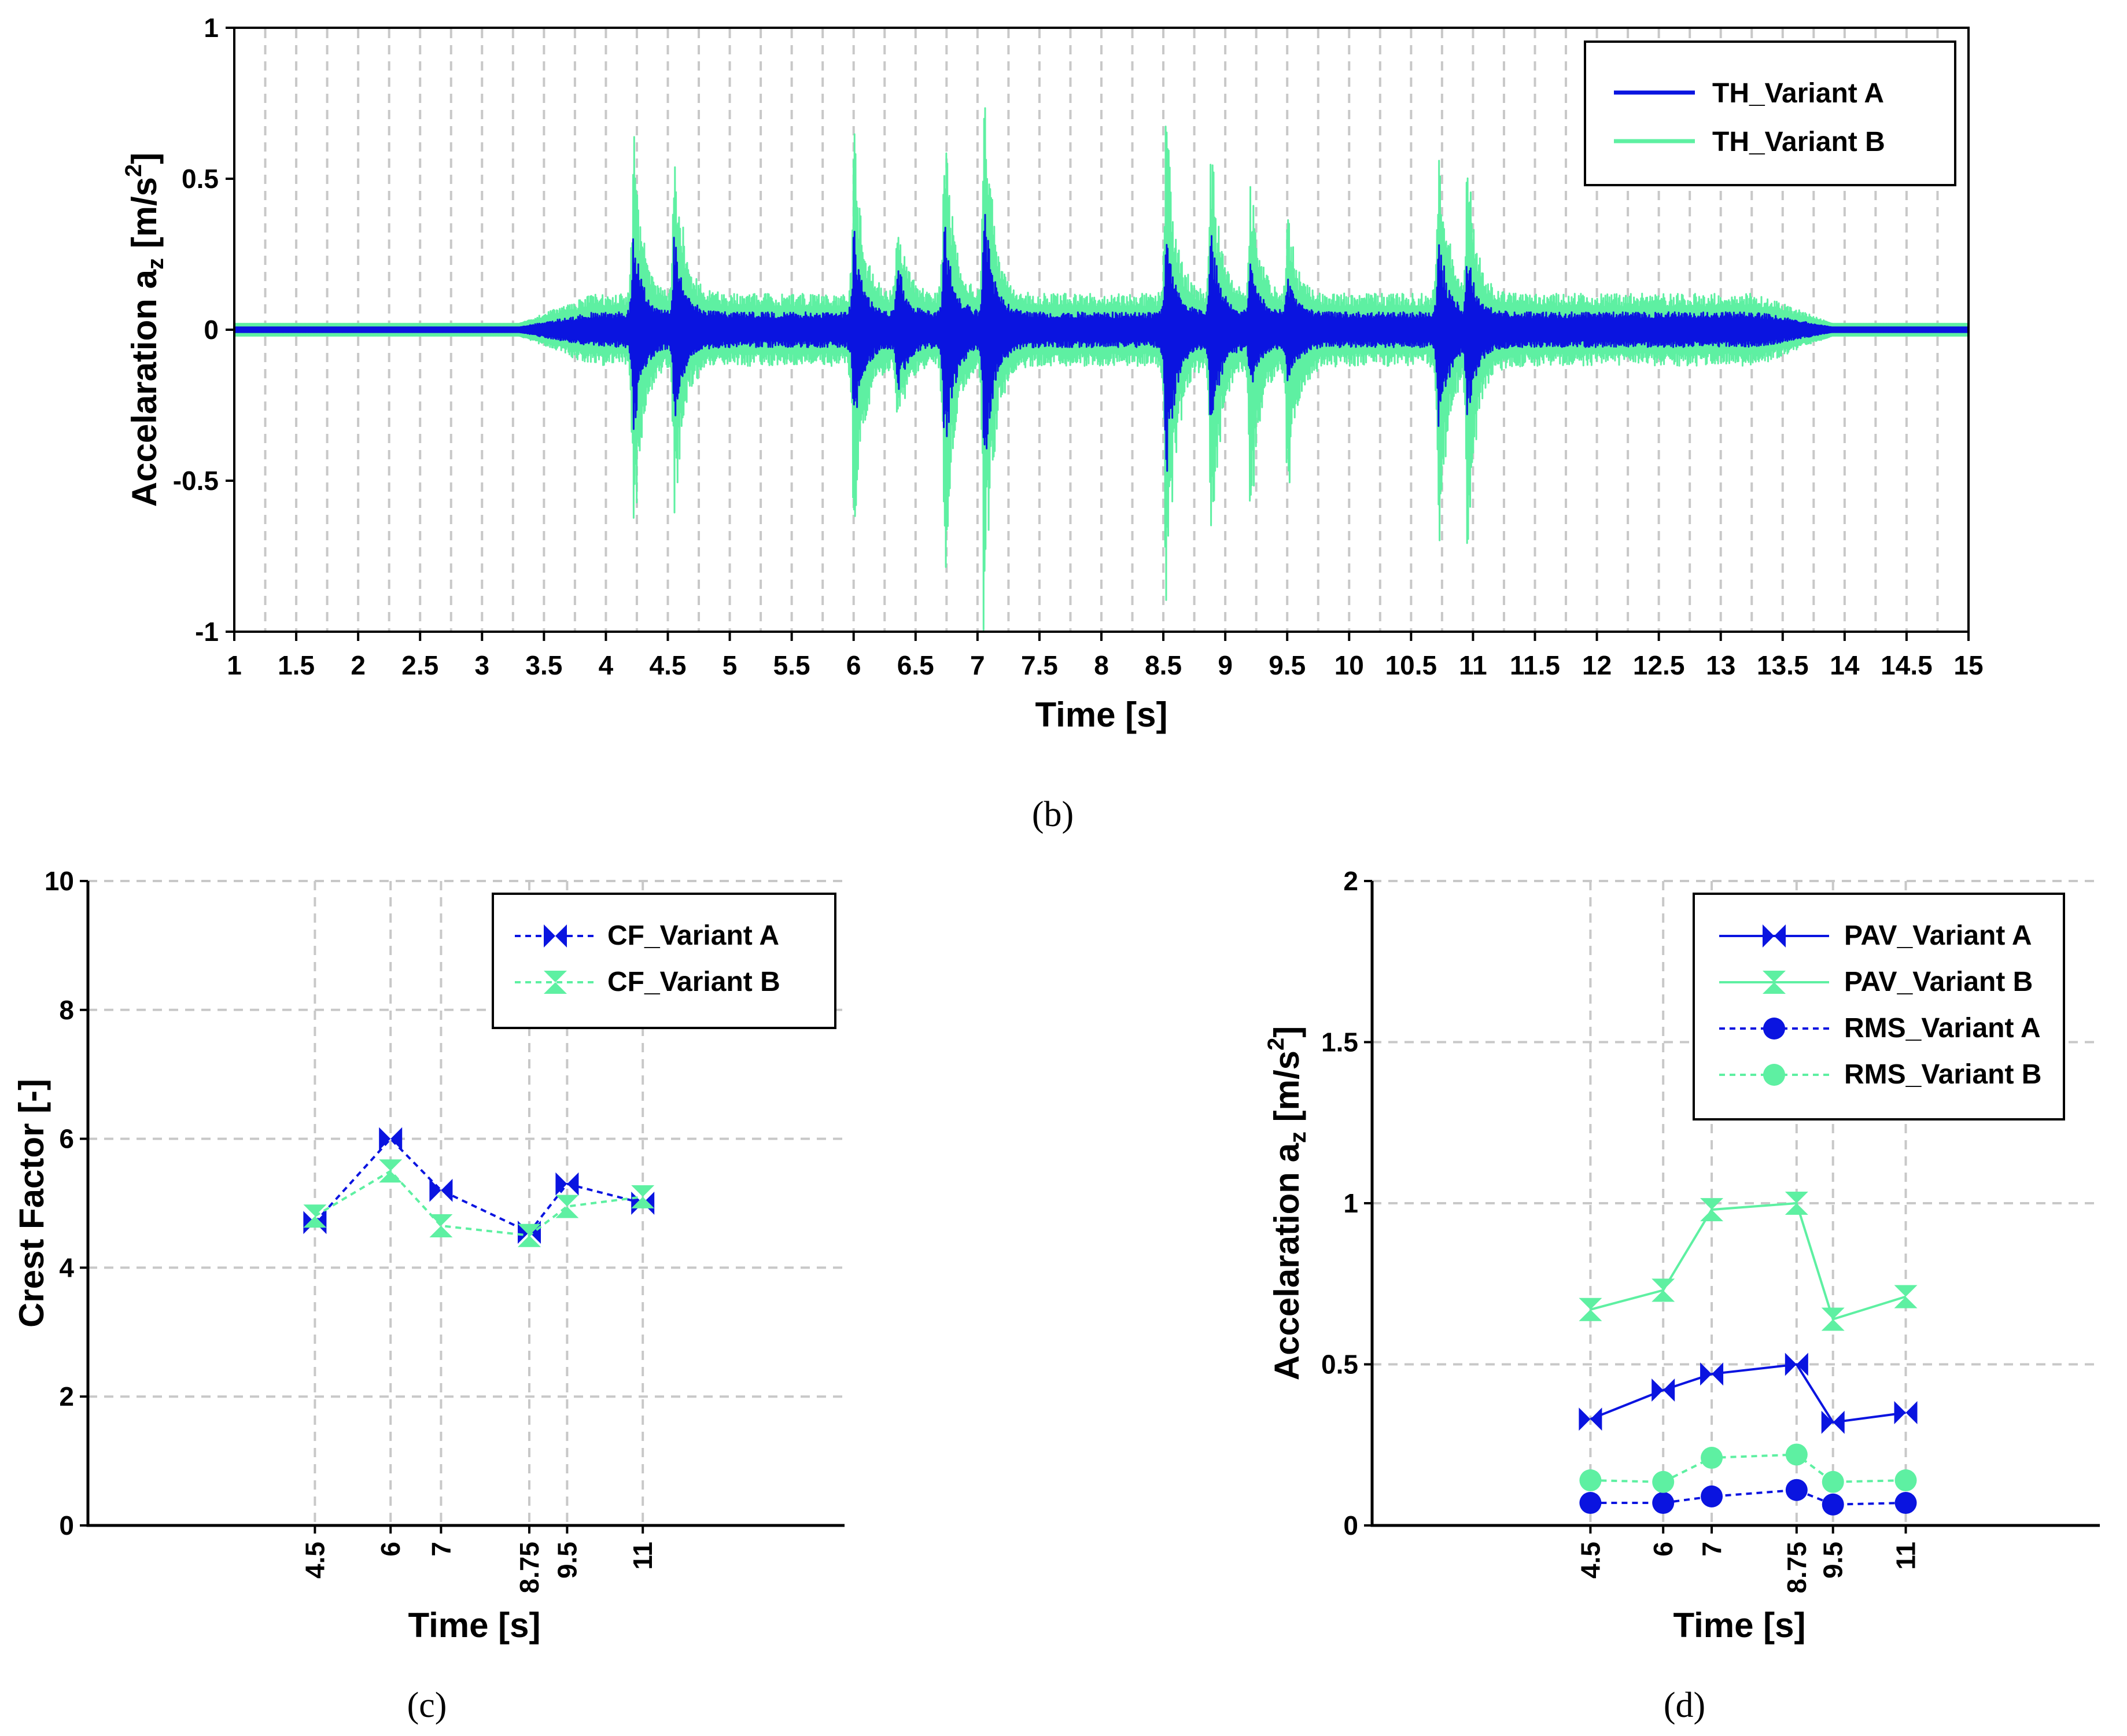  What do you see at coordinates (1968, 665) in the screenshot?
I see `b-x-tick-label-28: 15` at bounding box center [1968, 665].